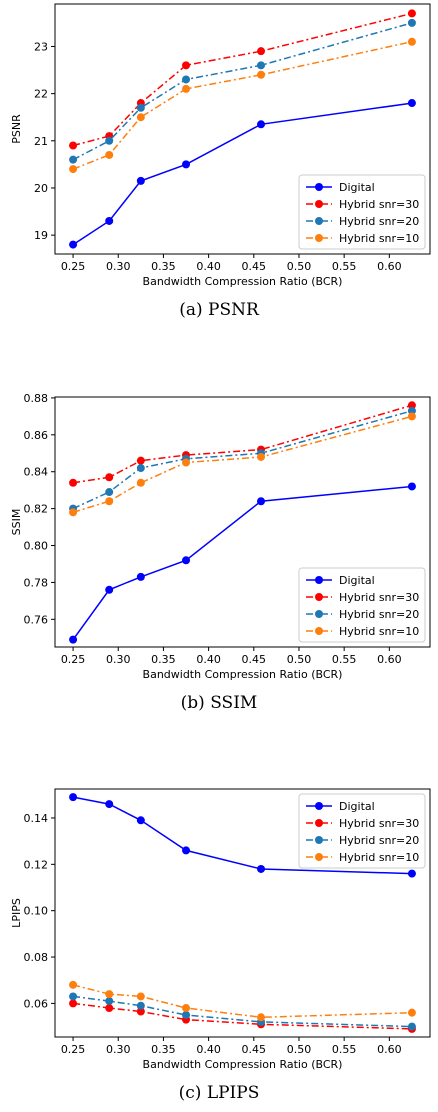 The width and height of the screenshot is (438, 1112). I want to click on y-tick-label: 20, so click(41, 188).